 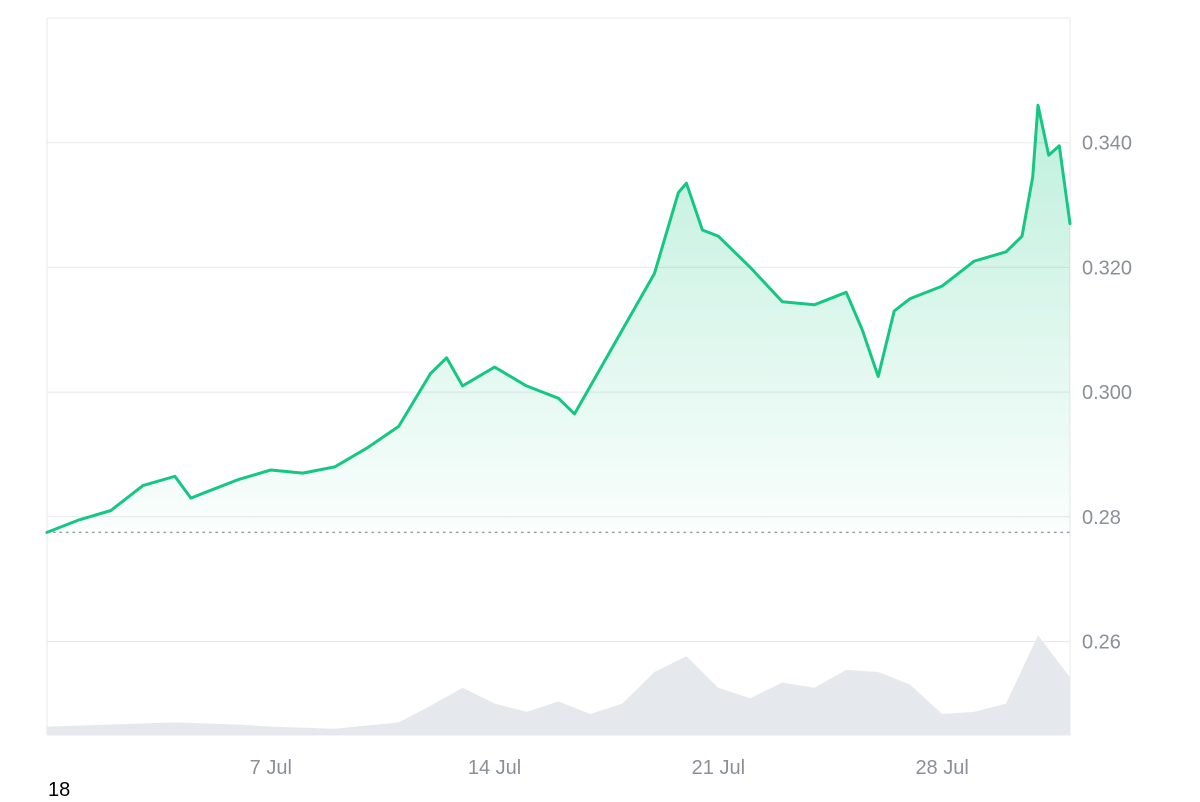 What do you see at coordinates (271, 768) in the screenshot?
I see `x-tick-label-0: 7 Jul` at bounding box center [271, 768].